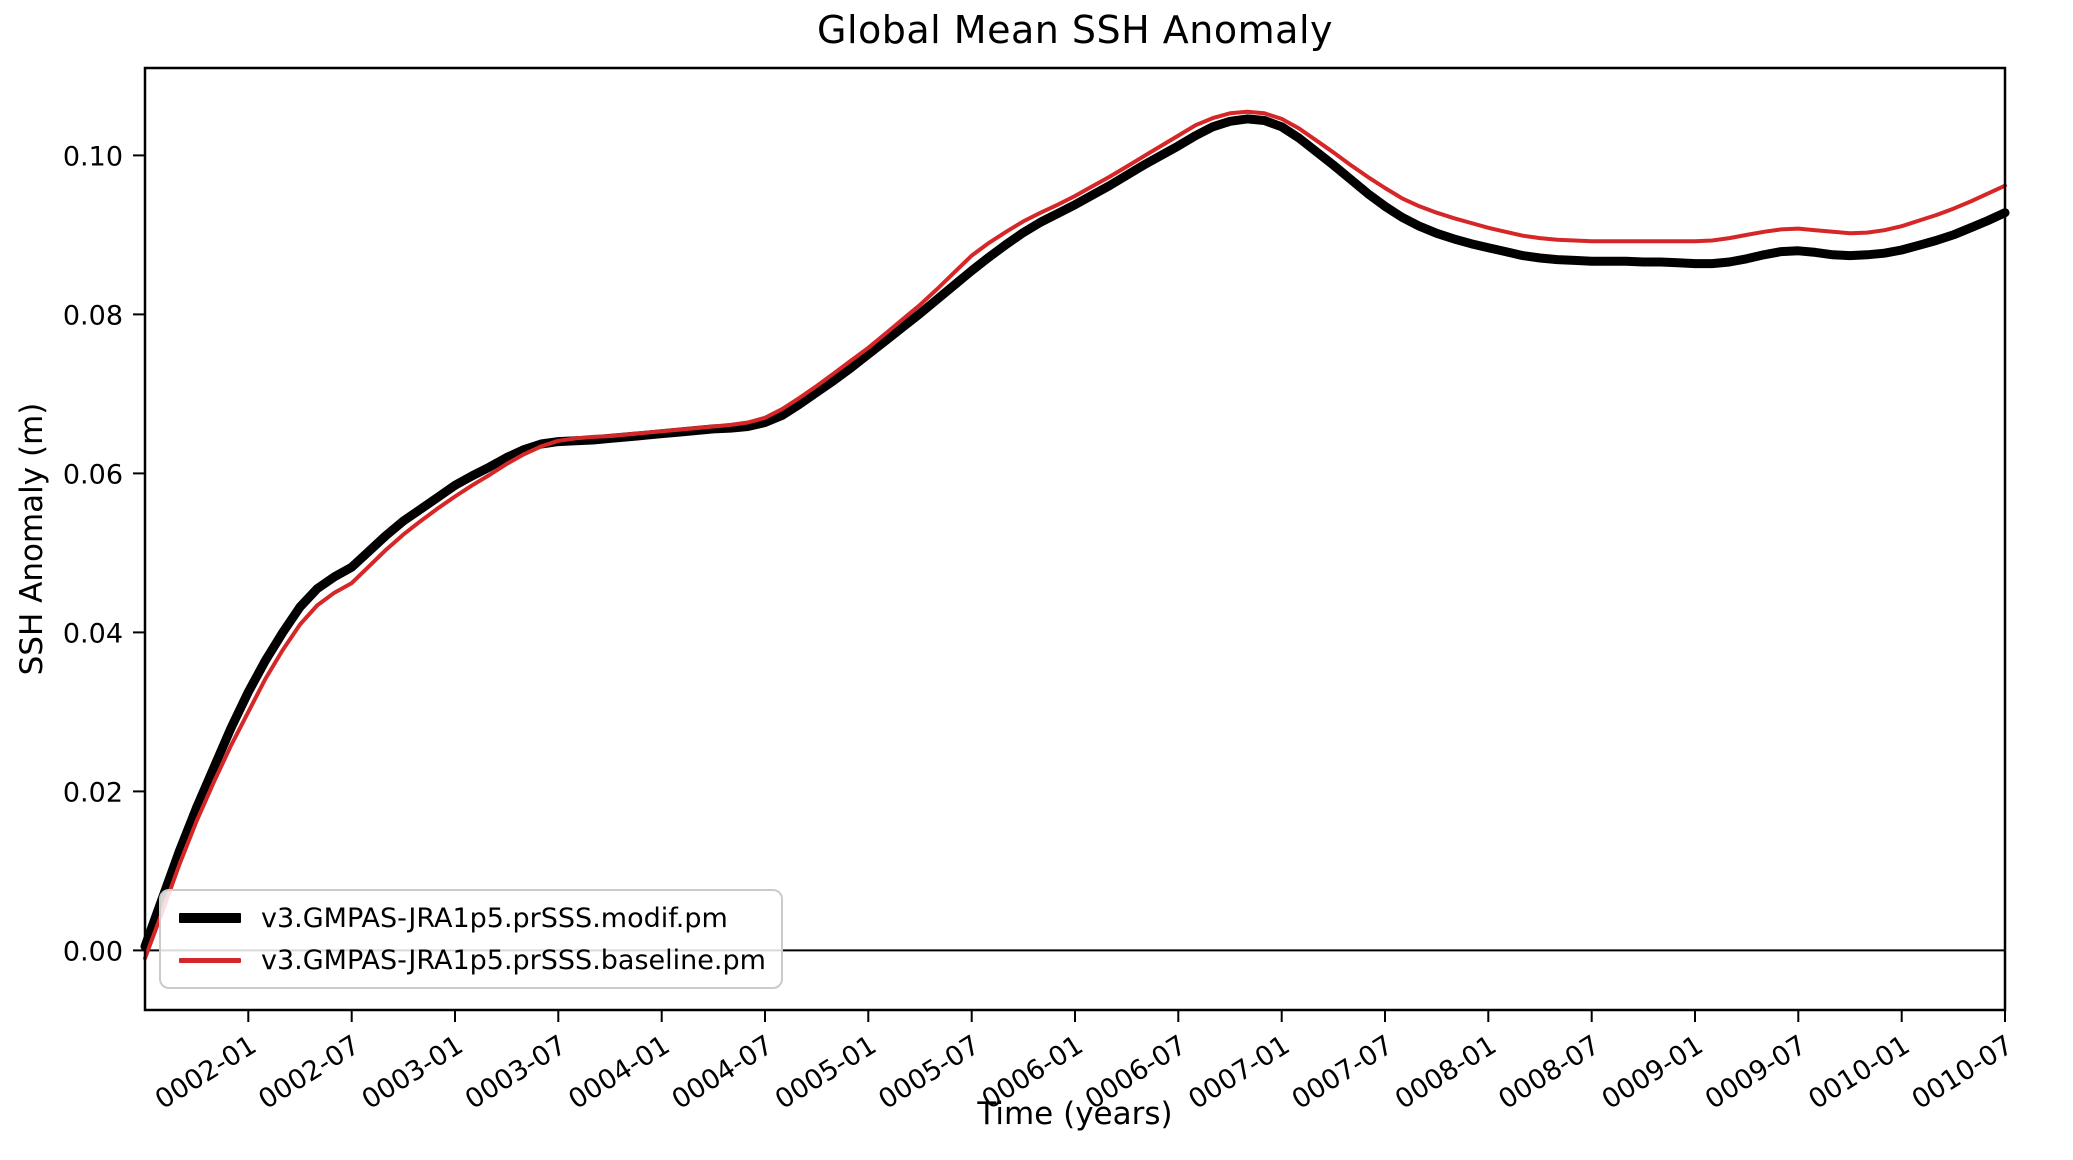  I want to click on legend-entry-baseline: v3.GMPAS-JRA1p5.prSSS.baseline.pm, so click(472, 960).